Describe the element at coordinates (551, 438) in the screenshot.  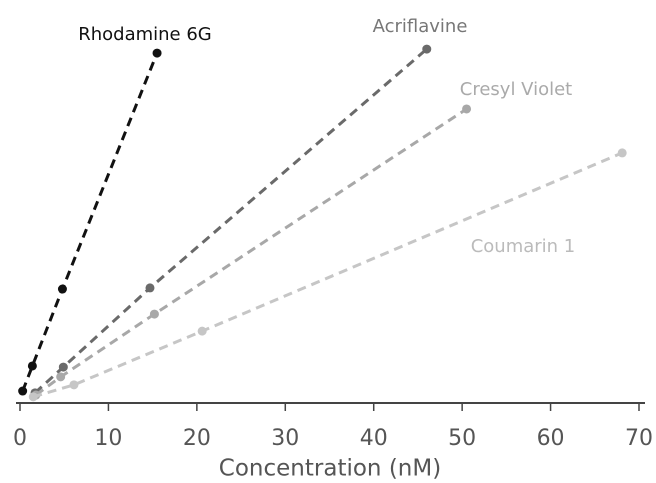
I see `x-tick-label: 60` at that location.